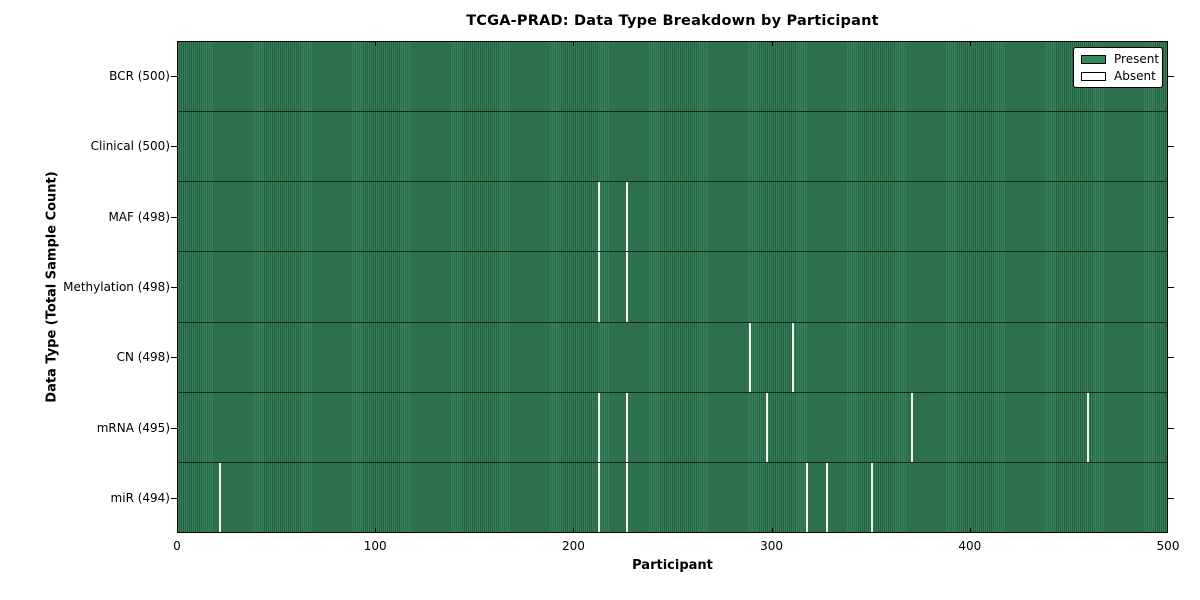  What do you see at coordinates (143, 357) in the screenshot?
I see `y-tick-label: CN (498)` at bounding box center [143, 357].